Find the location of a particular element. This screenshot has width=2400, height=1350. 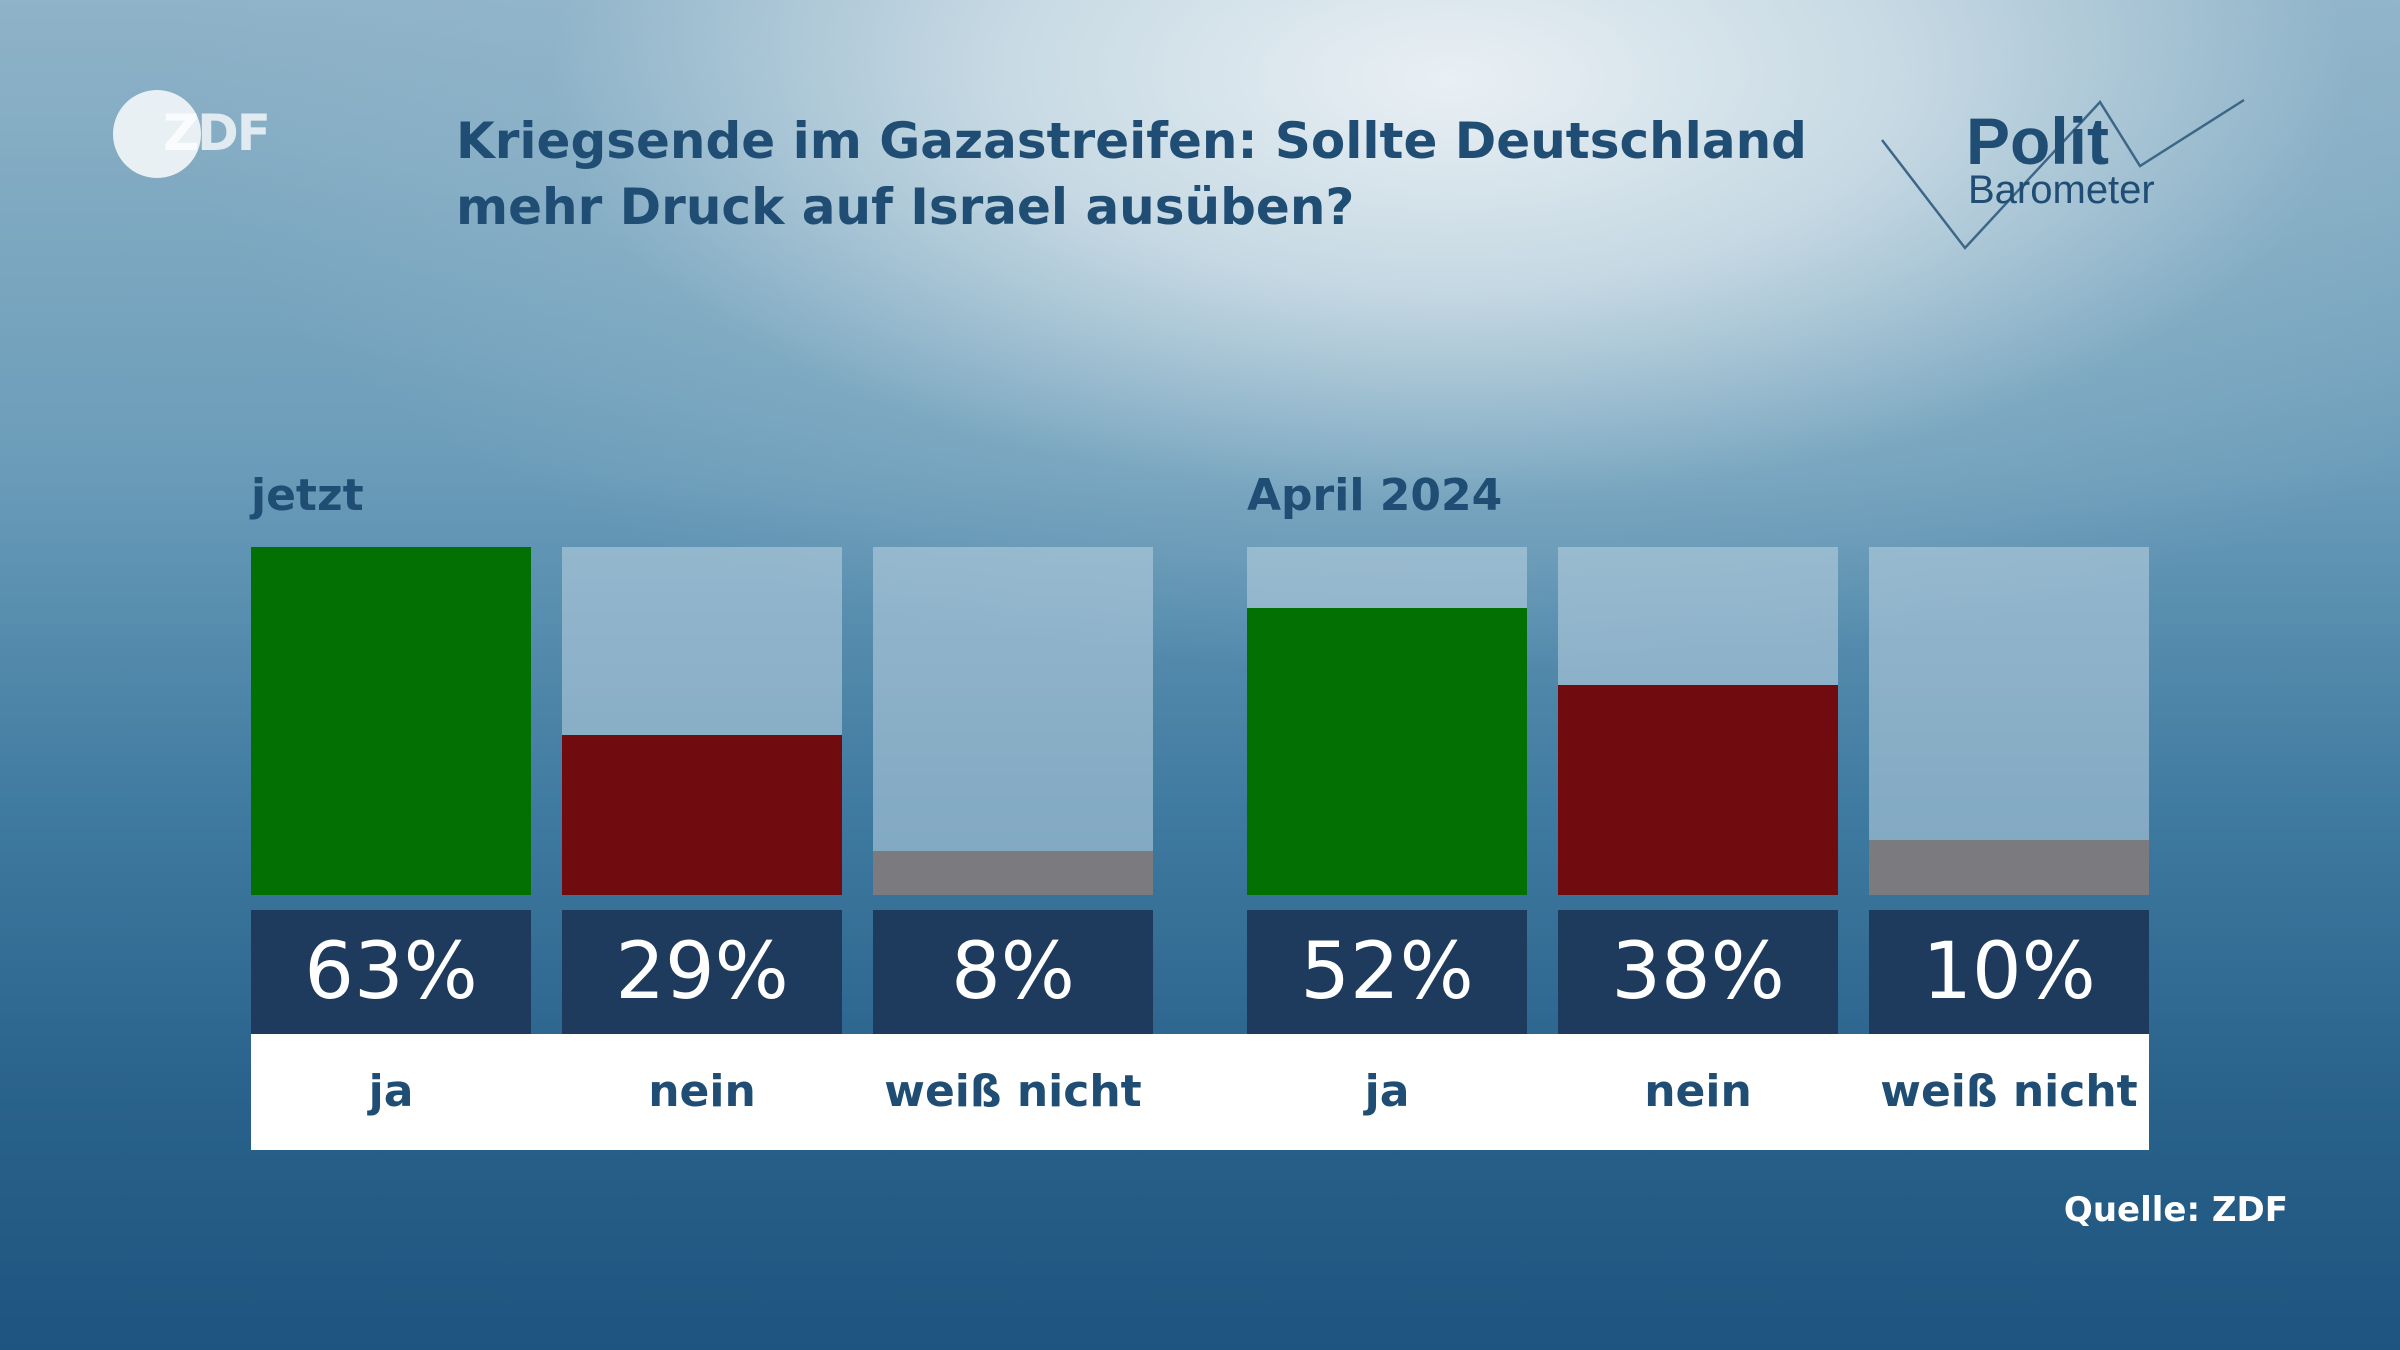

value-label-jetzt-ja: 63% is located at coordinates (391, 972).